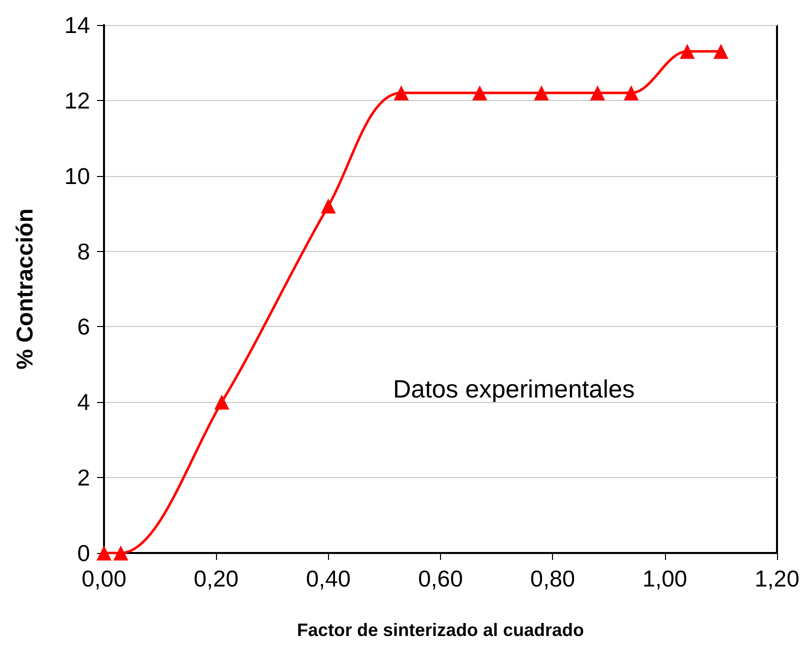 This screenshot has width=806, height=655. What do you see at coordinates (328, 579) in the screenshot?
I see `x-tick-label: 0,40` at bounding box center [328, 579].